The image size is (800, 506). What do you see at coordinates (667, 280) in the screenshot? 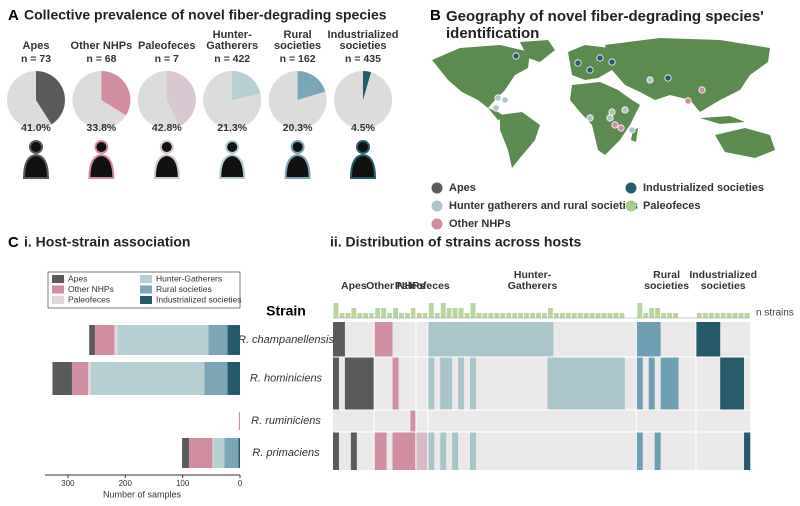
I see `group-label: Rural societies` at bounding box center [667, 280].